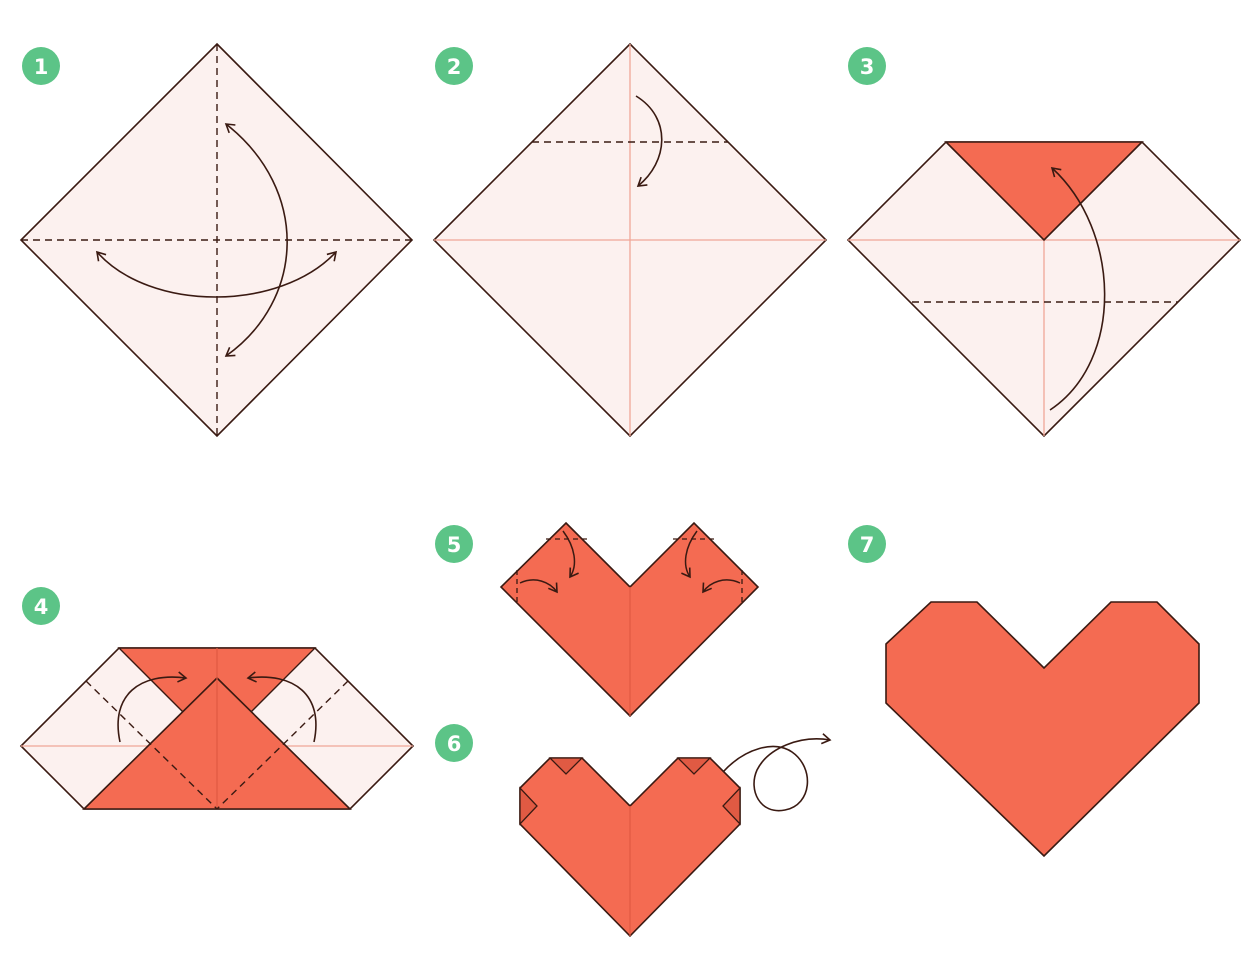 This screenshot has height=980, width=1260. I want to click on folded-flap, so click(1044, 191).